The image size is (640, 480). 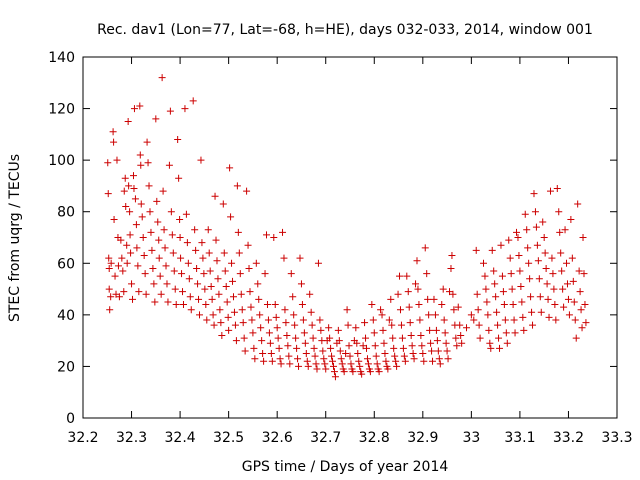 I want to click on x-axis-title: GPS time / Days of year 2014, so click(x=345, y=467).